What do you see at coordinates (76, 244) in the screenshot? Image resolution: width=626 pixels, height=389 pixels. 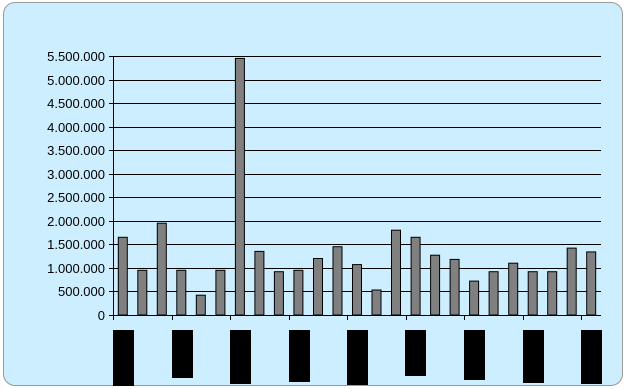 I see `y-tick-label: 1.500.000` at bounding box center [76, 244].